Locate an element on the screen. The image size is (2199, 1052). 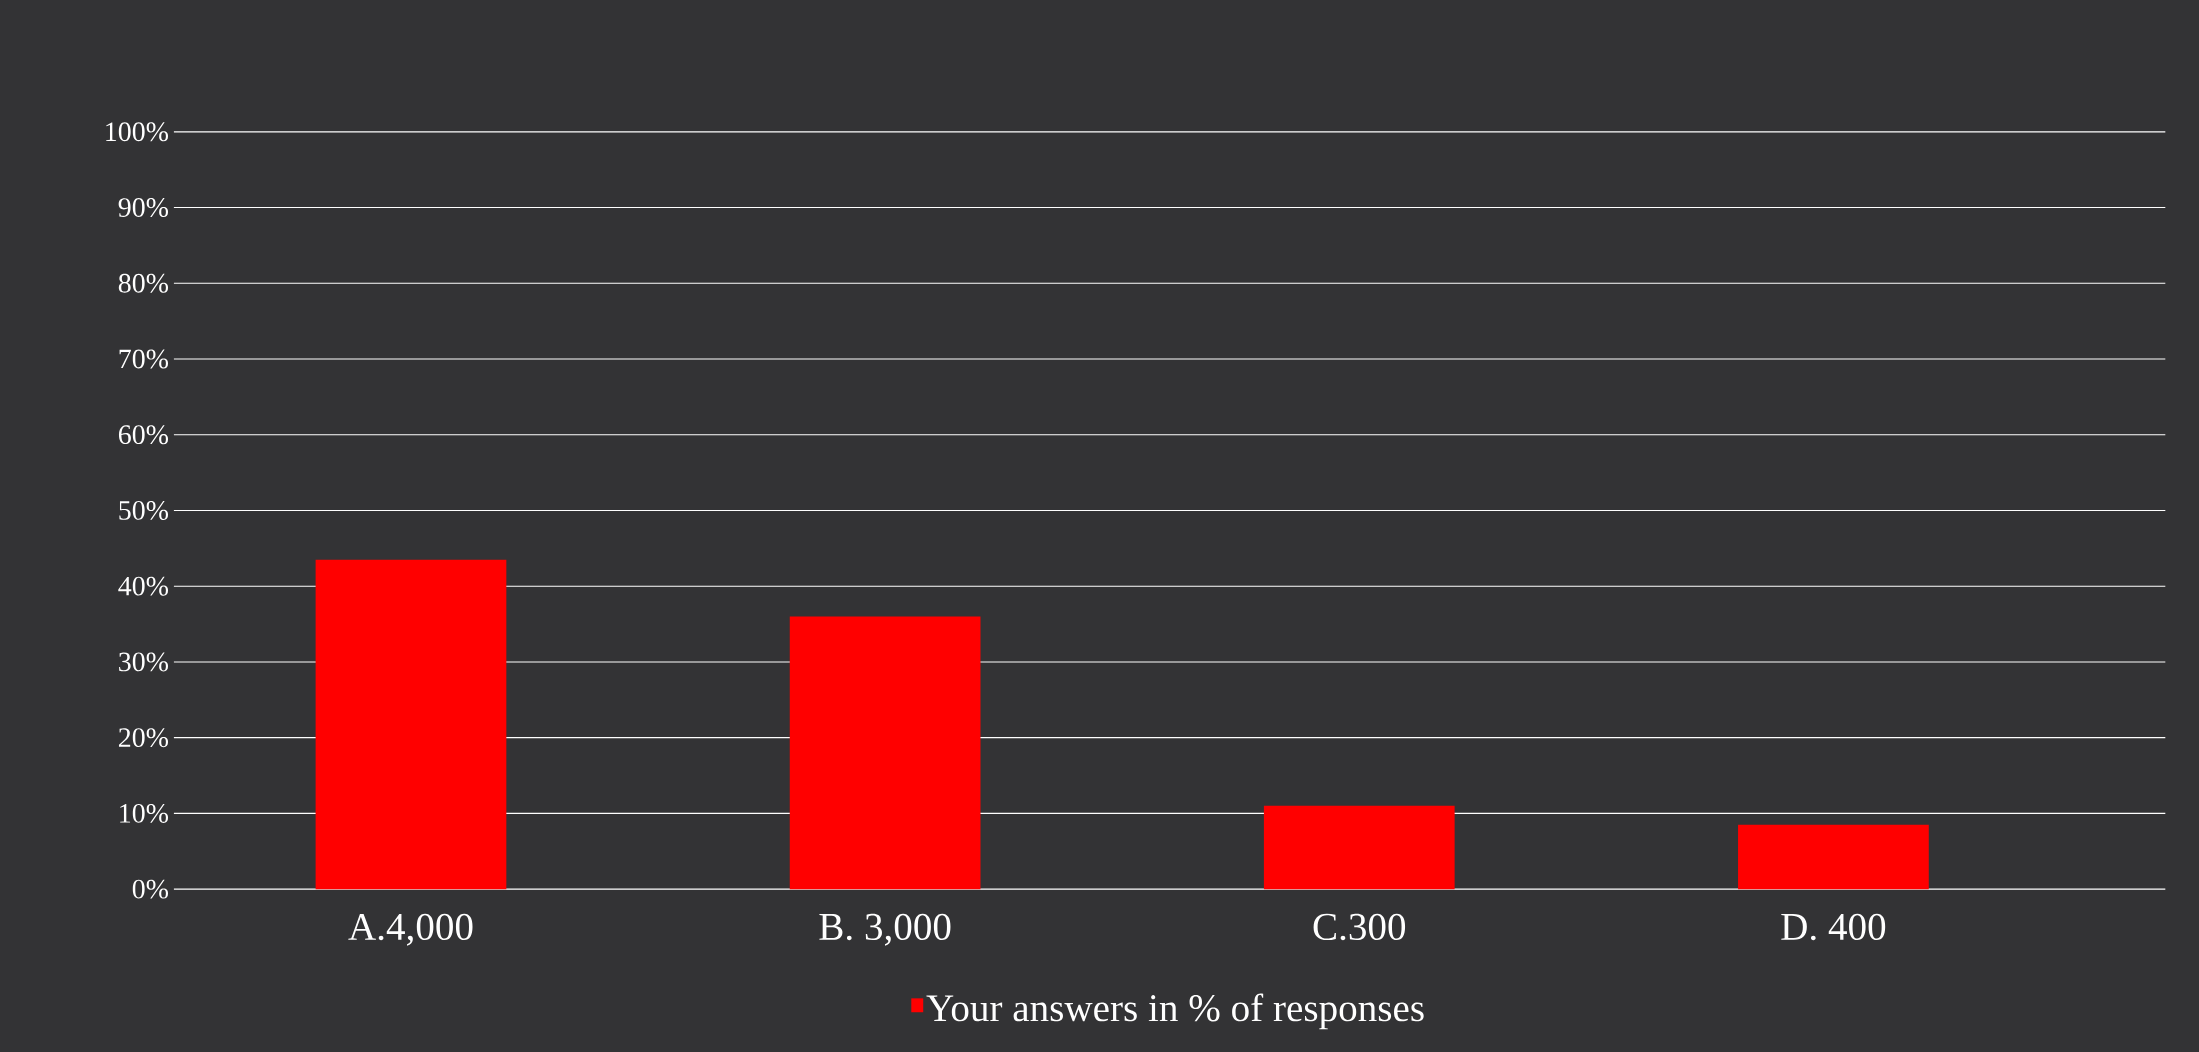
y-tick-label: 0% is located at coordinates (150, 889).